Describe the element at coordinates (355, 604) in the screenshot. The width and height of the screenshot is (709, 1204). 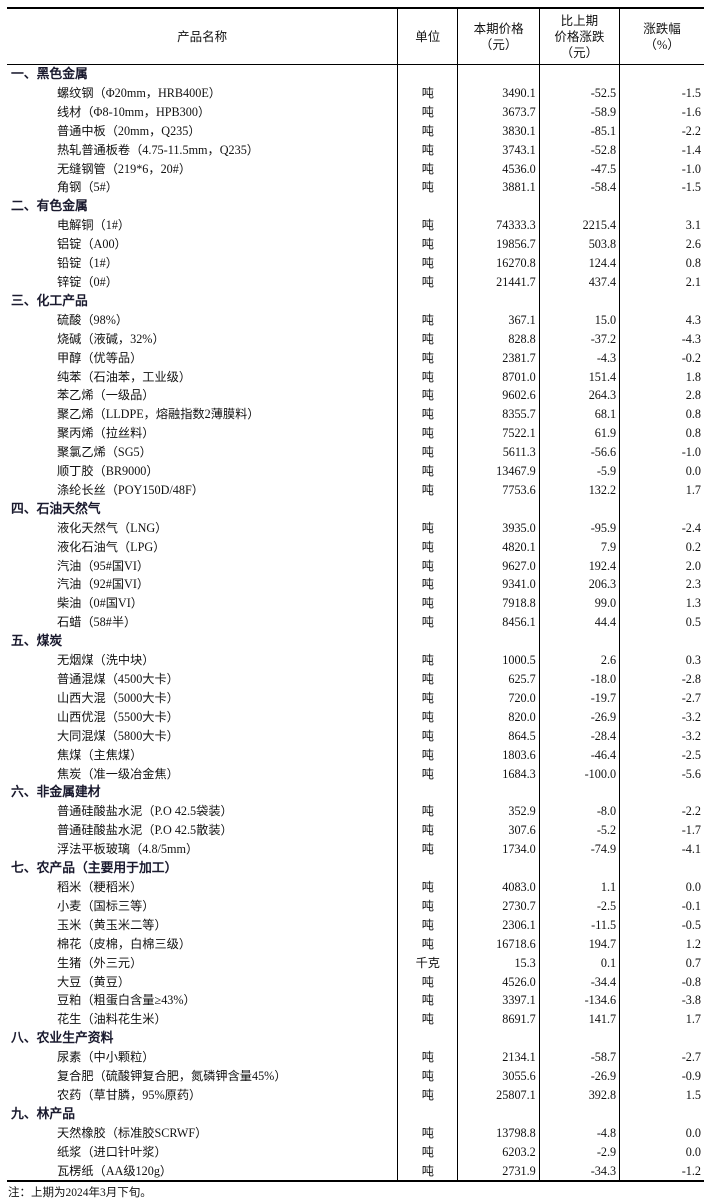
I see `table-row: 柴油（0#国VI） 吨 7918.8 99.0 1.3` at that location.